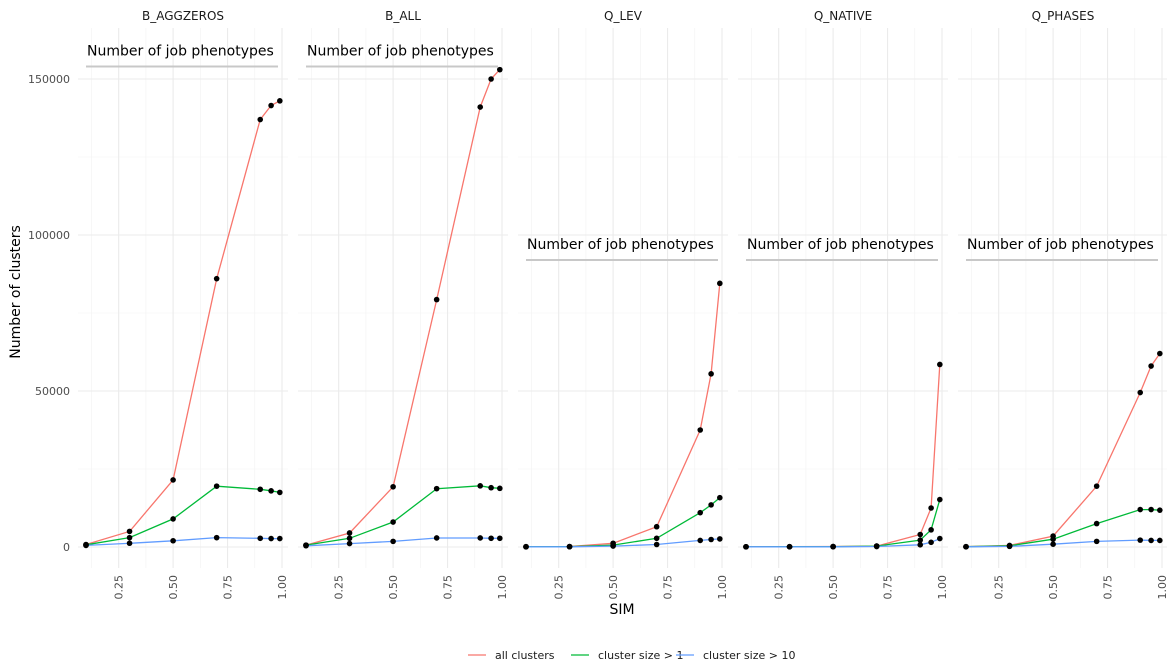  Describe the element at coordinates (623, 16) in the screenshot. I see `facet-title: Q_LEV` at that location.